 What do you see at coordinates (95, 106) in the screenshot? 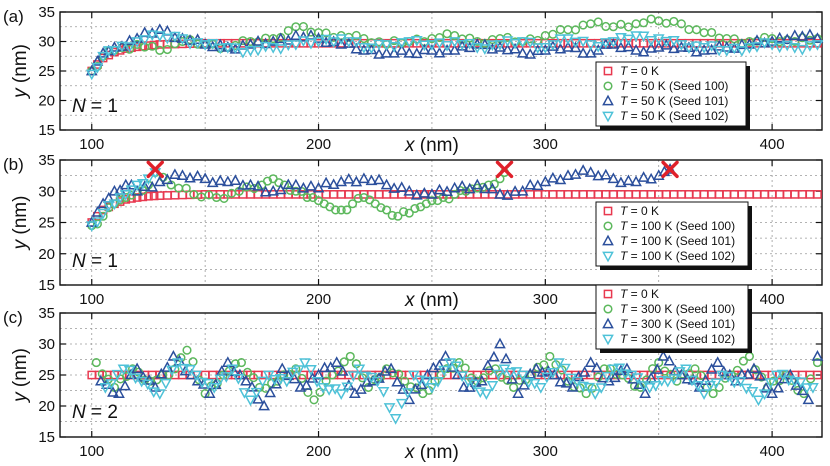
I see `n-annotation: N = 1` at bounding box center [95, 106].